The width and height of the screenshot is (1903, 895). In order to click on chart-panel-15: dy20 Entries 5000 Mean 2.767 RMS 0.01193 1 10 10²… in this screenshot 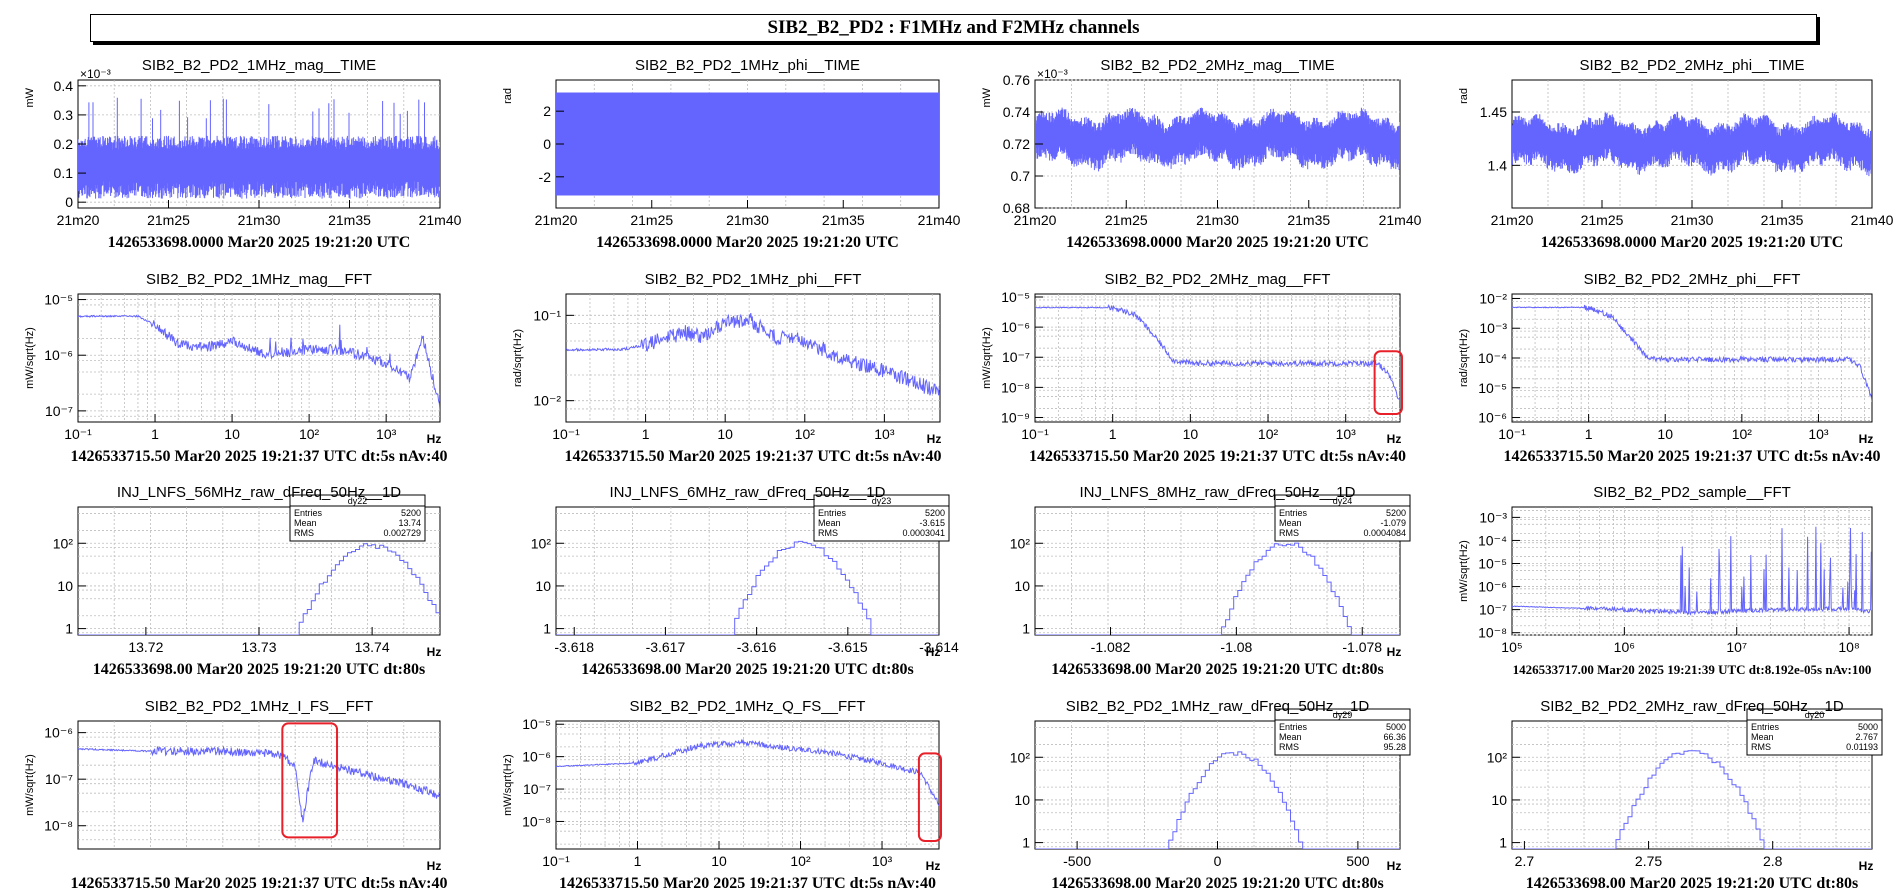, I will do `click(1685, 795)`.